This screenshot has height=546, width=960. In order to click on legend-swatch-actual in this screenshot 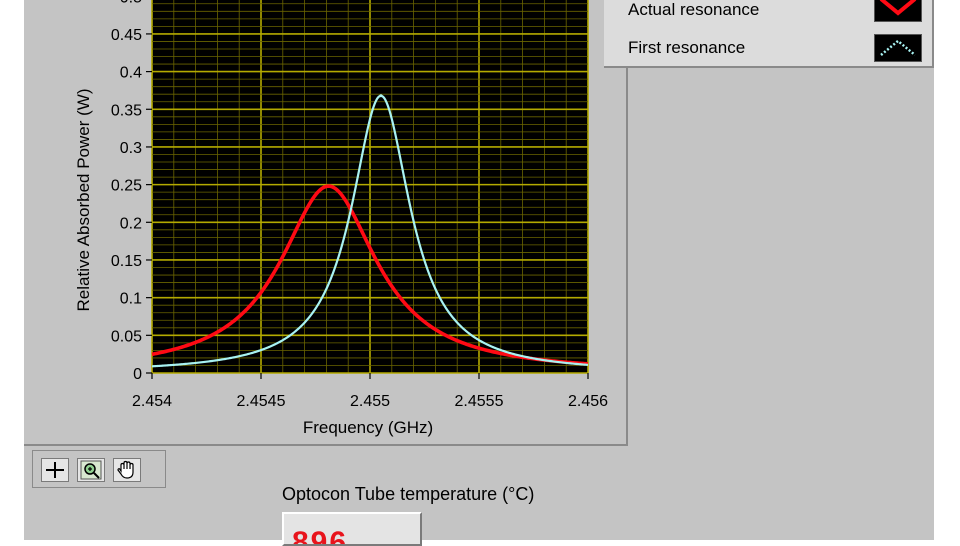, I will do `click(898, 11)`.